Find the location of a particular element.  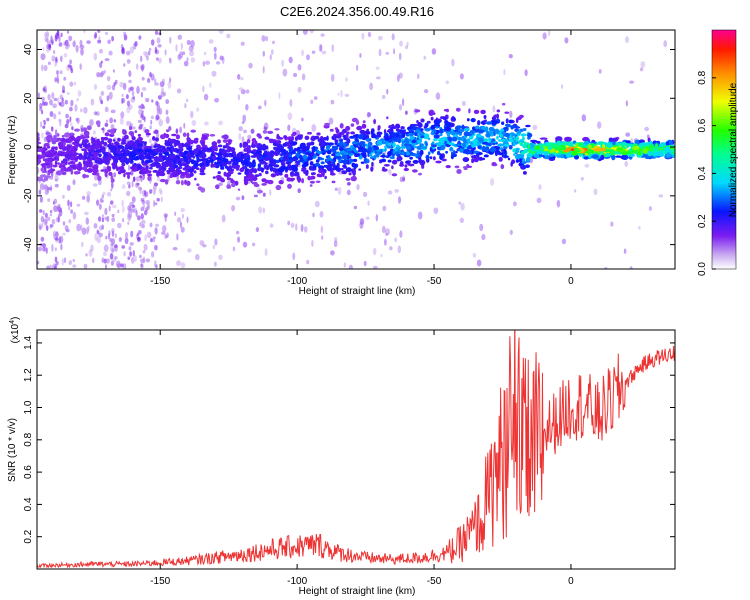

colorbar-tick-label: 0.6 is located at coordinates (702, 125).